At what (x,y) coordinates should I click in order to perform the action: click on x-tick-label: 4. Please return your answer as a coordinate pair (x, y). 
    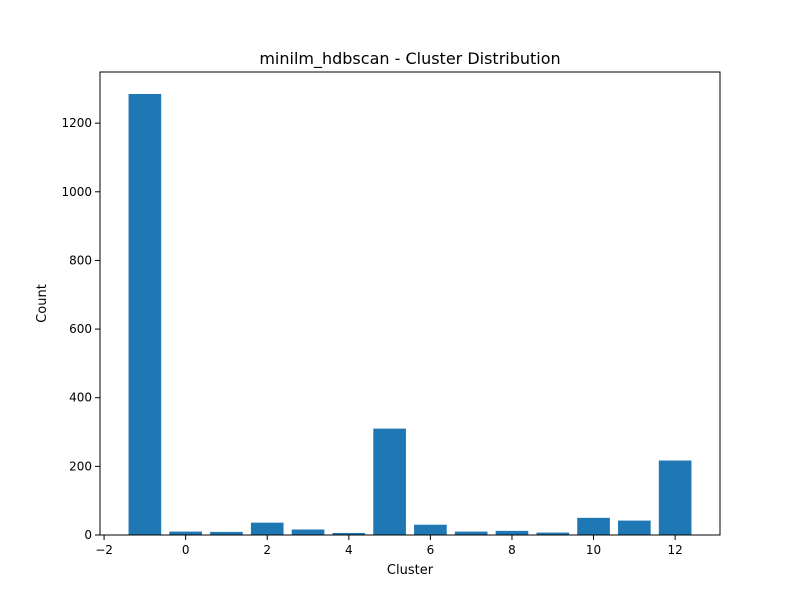
    Looking at the image, I should click on (349, 550).